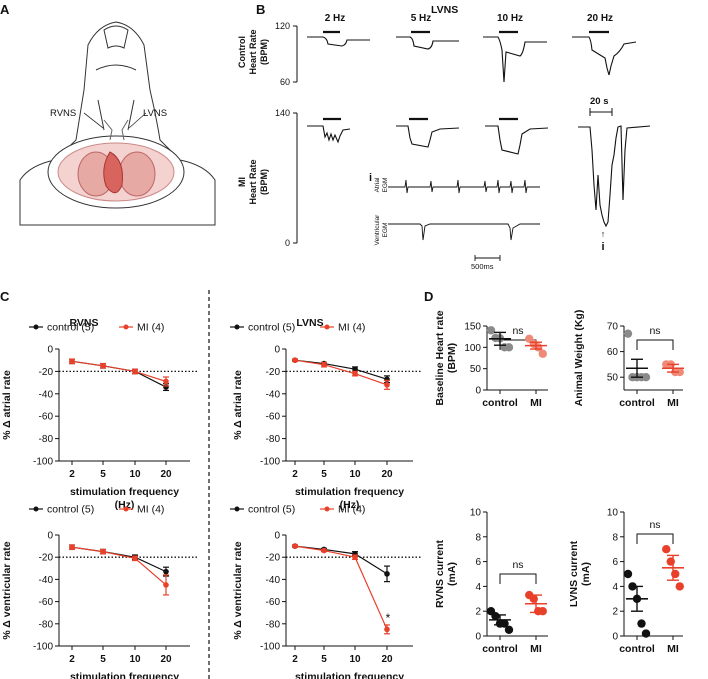 This screenshot has width=708, height=679. What do you see at coordinates (117, 123) in the screenshot?
I see `anatomy-illustration` at bounding box center [117, 123].